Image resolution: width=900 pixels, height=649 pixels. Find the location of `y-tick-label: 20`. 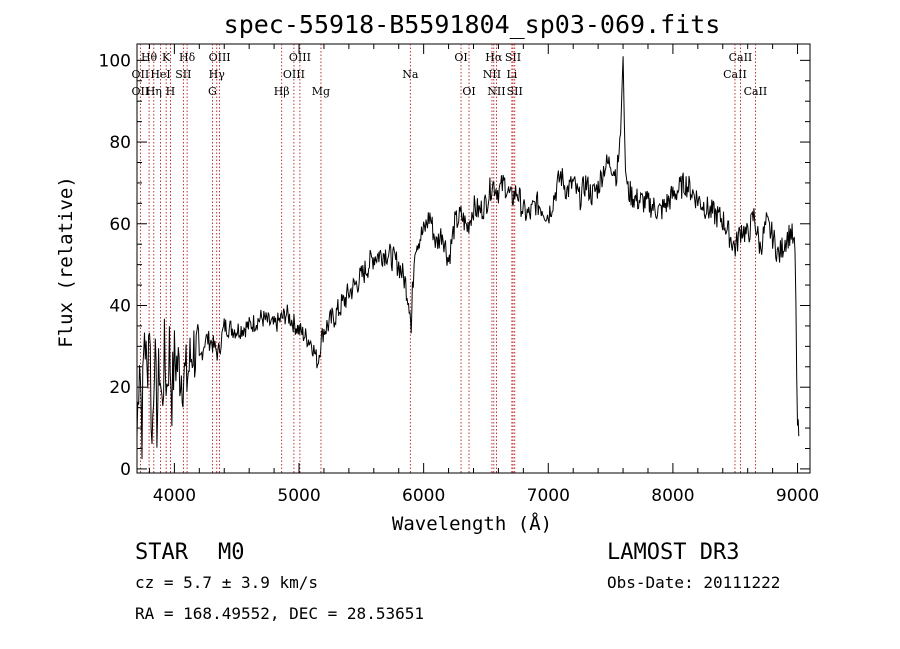

y-tick-label: 20 is located at coordinates (120, 388).